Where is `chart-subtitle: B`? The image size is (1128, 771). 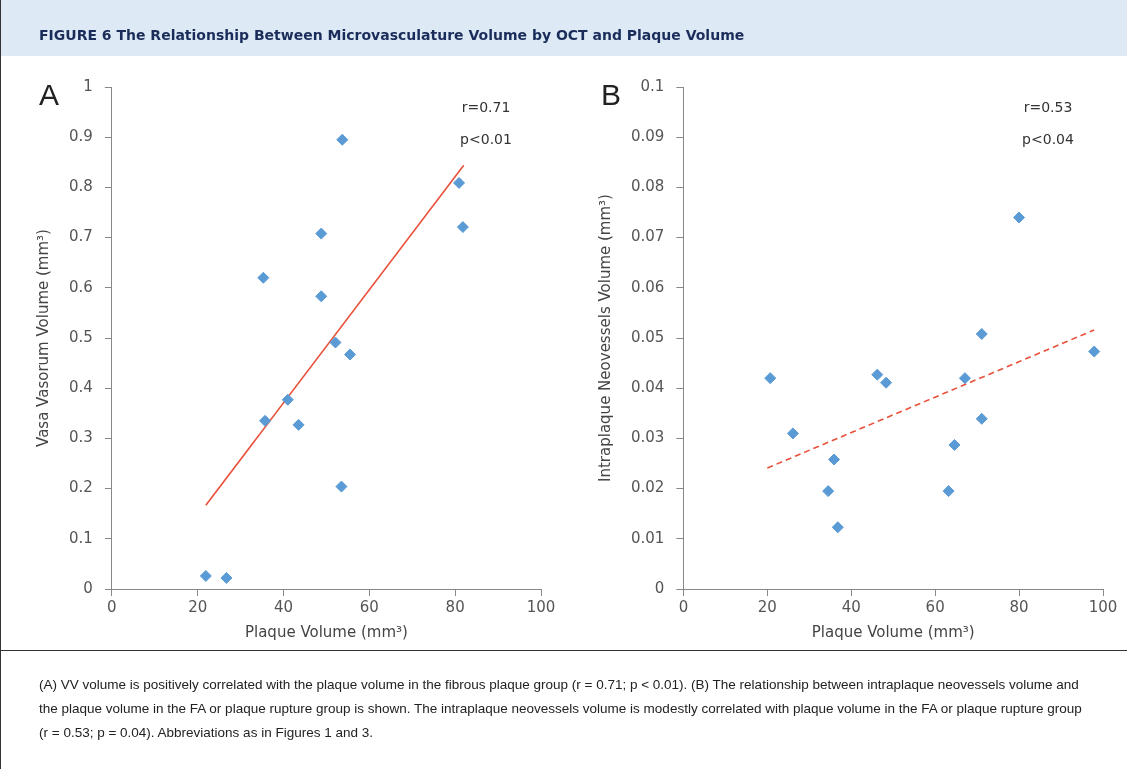 chart-subtitle: B is located at coordinates (611, 95).